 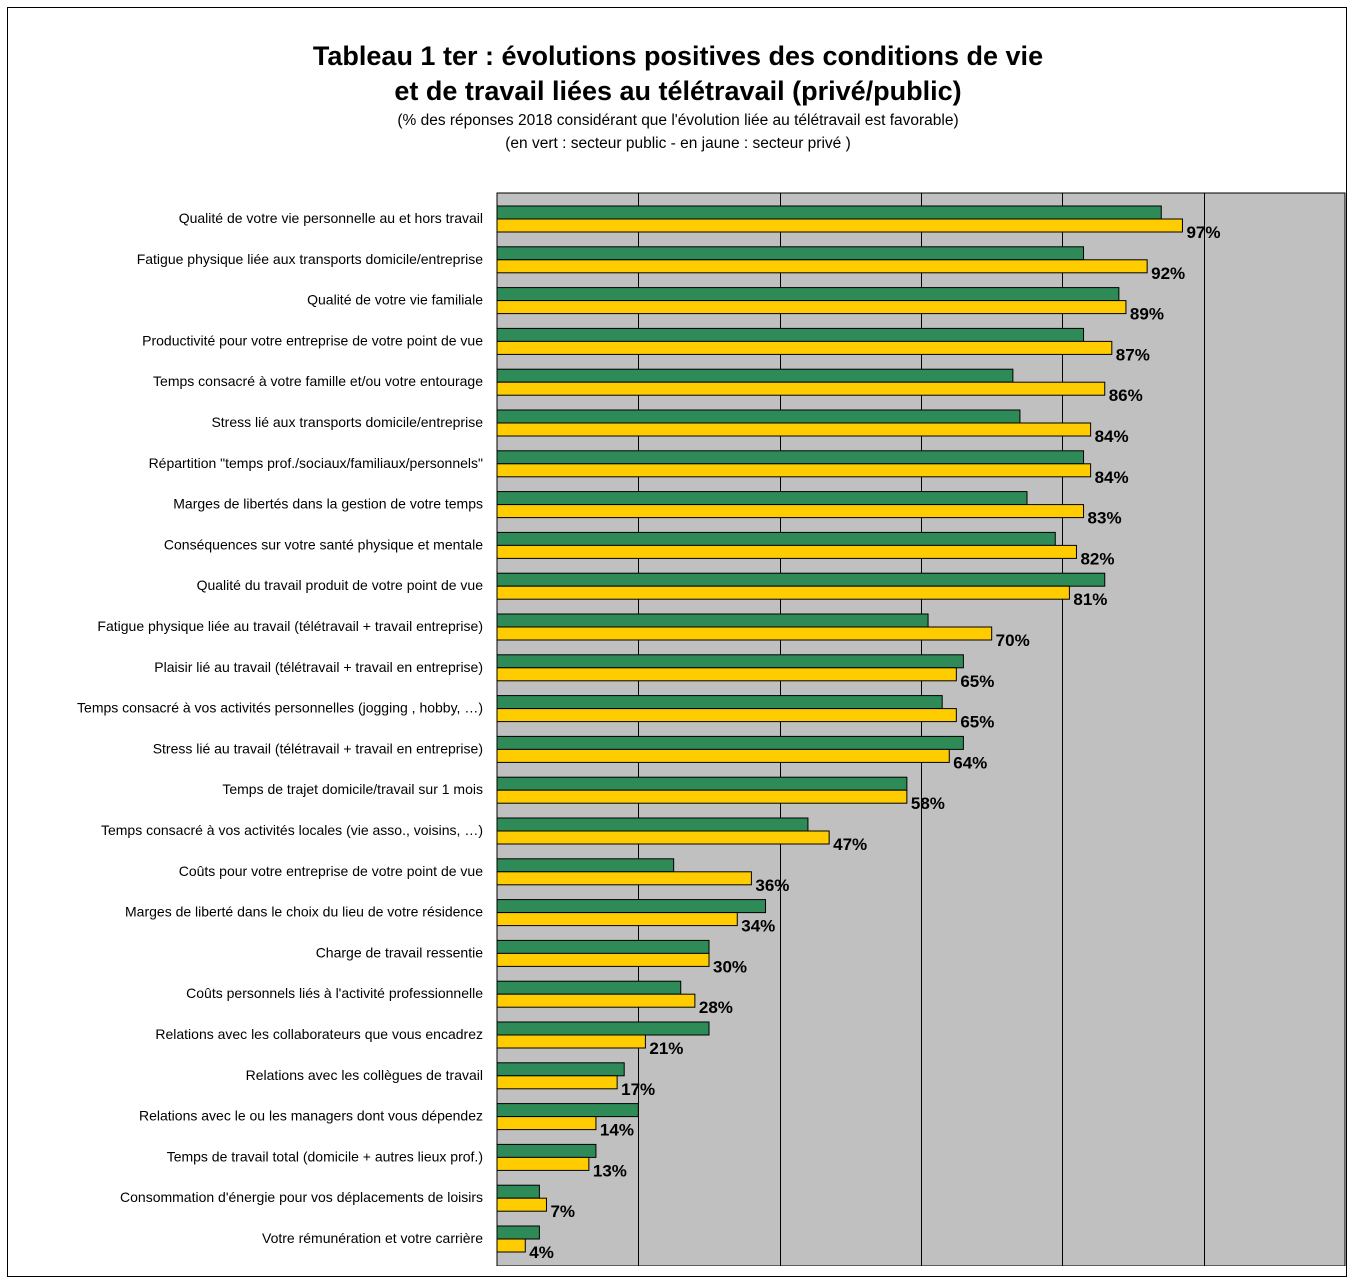 I want to click on data-label: 21%, so click(x=666, y=1048).